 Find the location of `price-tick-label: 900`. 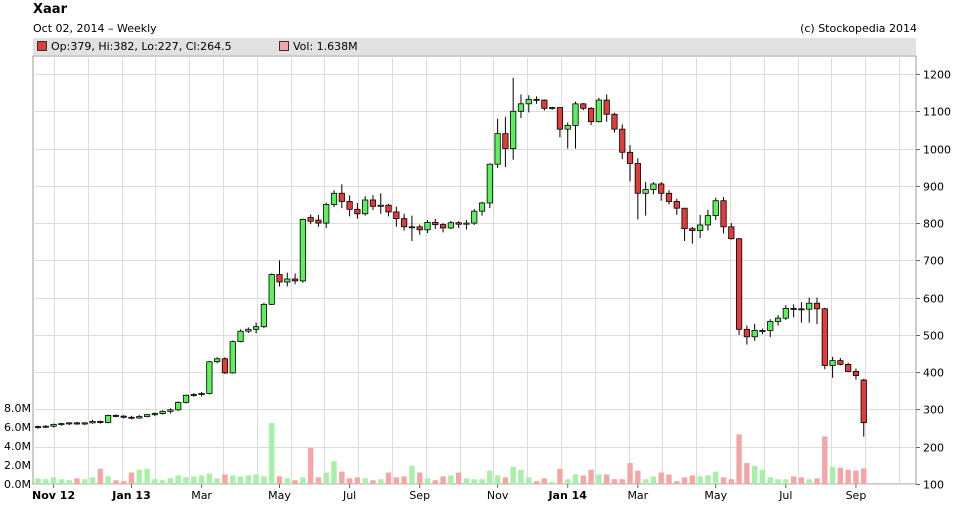

price-tick-label: 900 is located at coordinates (933, 187).